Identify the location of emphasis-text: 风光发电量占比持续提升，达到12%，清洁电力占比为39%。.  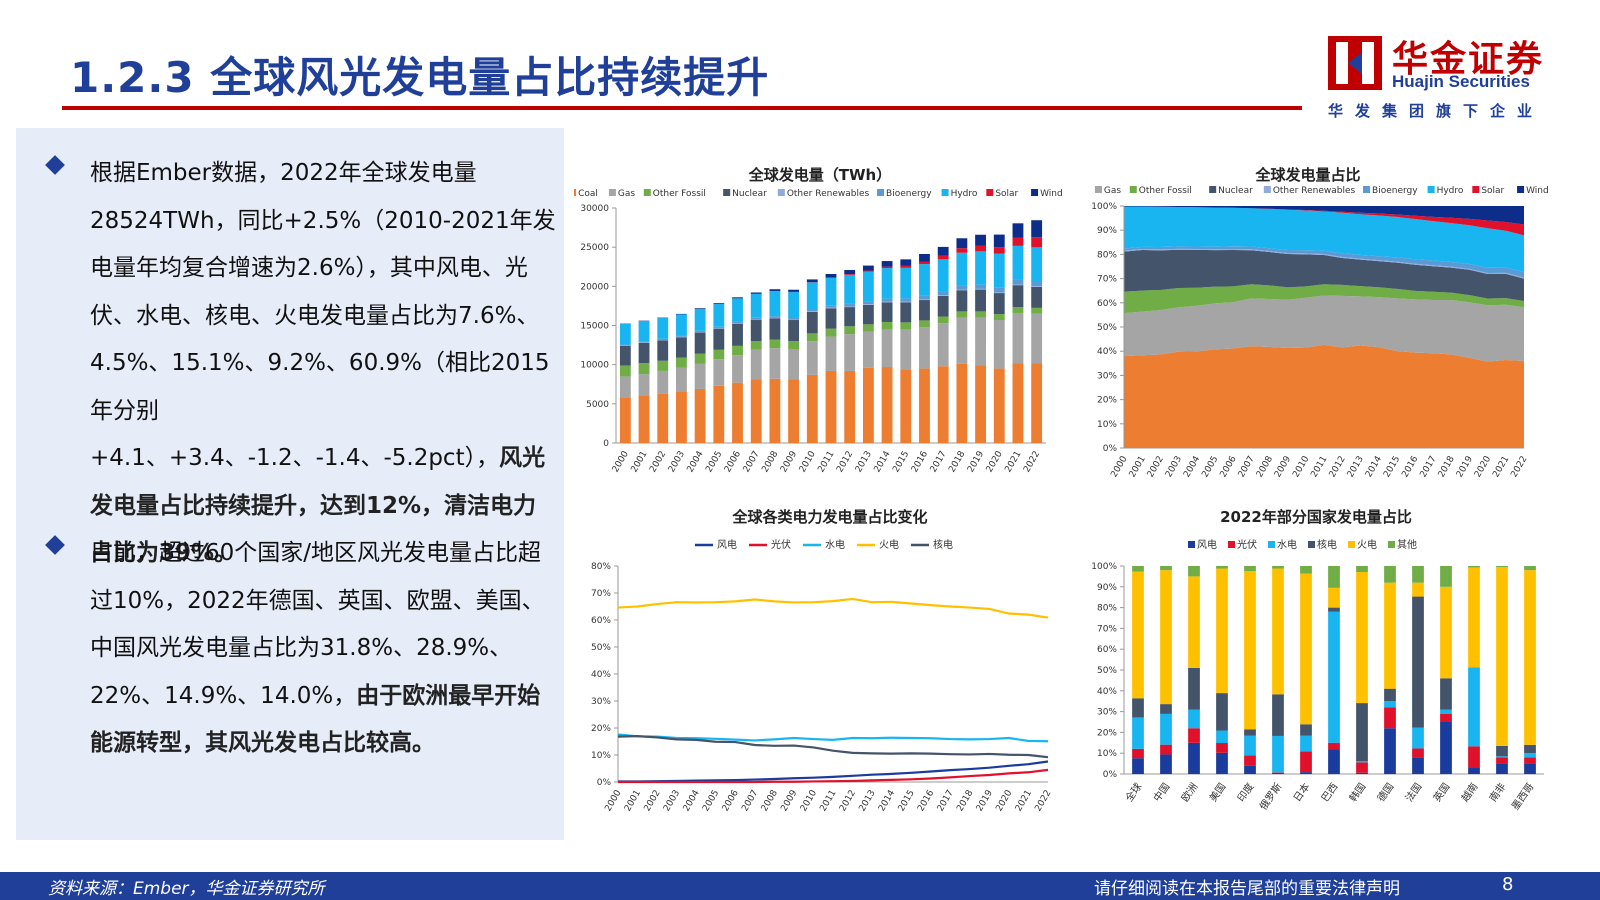
(318, 505).